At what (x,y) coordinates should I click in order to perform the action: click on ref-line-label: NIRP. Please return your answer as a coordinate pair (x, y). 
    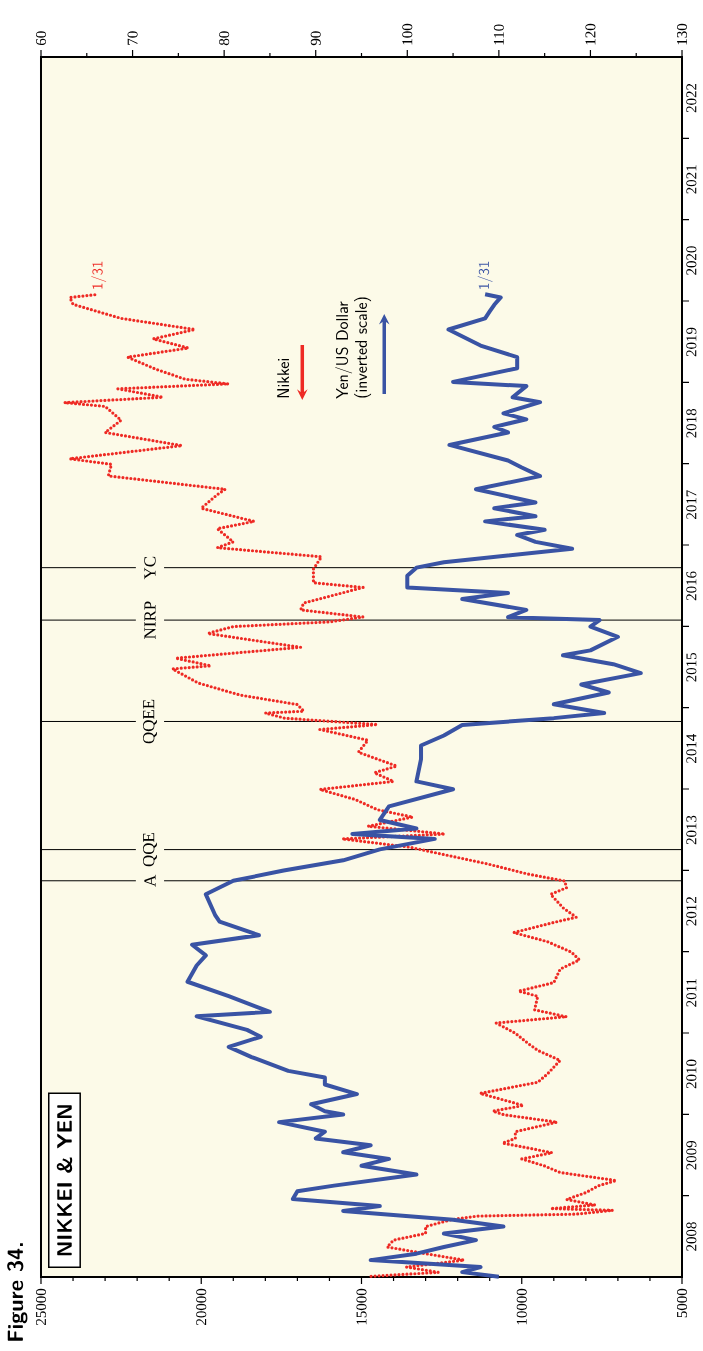
    Looking at the image, I should click on (150, 620).